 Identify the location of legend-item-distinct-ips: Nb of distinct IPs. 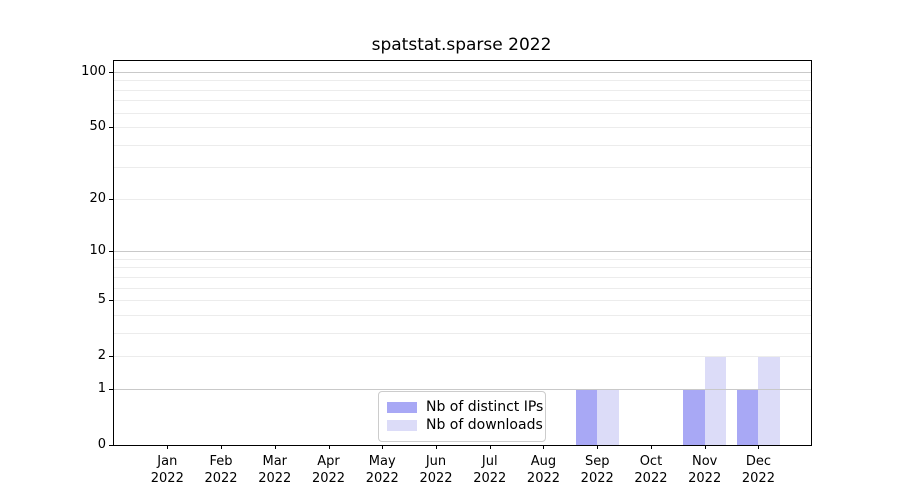
(465, 407).